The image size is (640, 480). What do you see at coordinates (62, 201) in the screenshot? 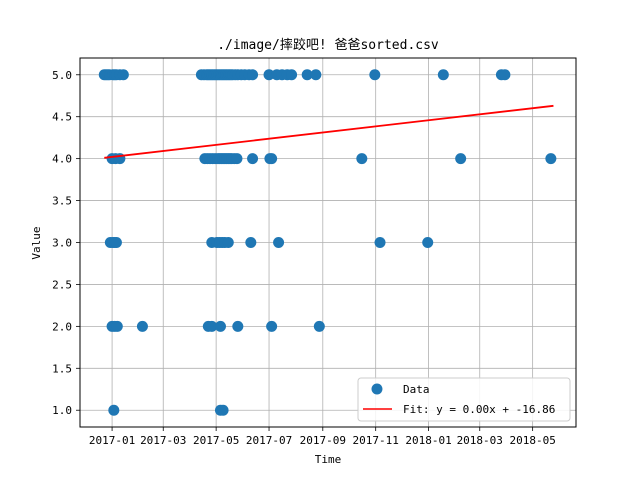
I see `y-tick-label: 3.5` at bounding box center [62, 201].